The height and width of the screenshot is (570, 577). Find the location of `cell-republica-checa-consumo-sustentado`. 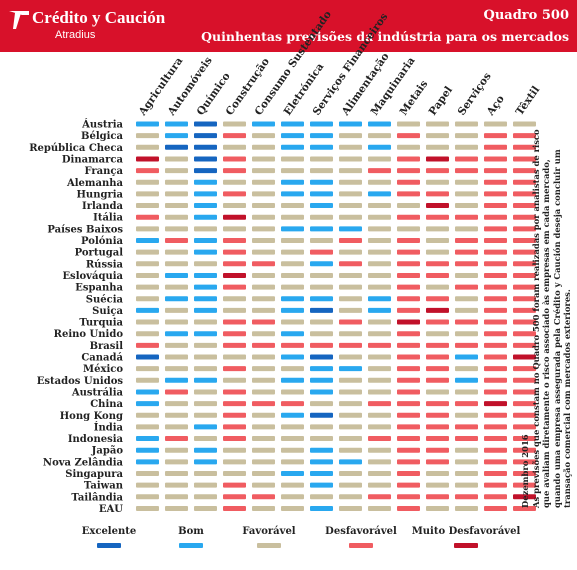

cell-republica-checa-consumo-sustentado is located at coordinates (263, 147).